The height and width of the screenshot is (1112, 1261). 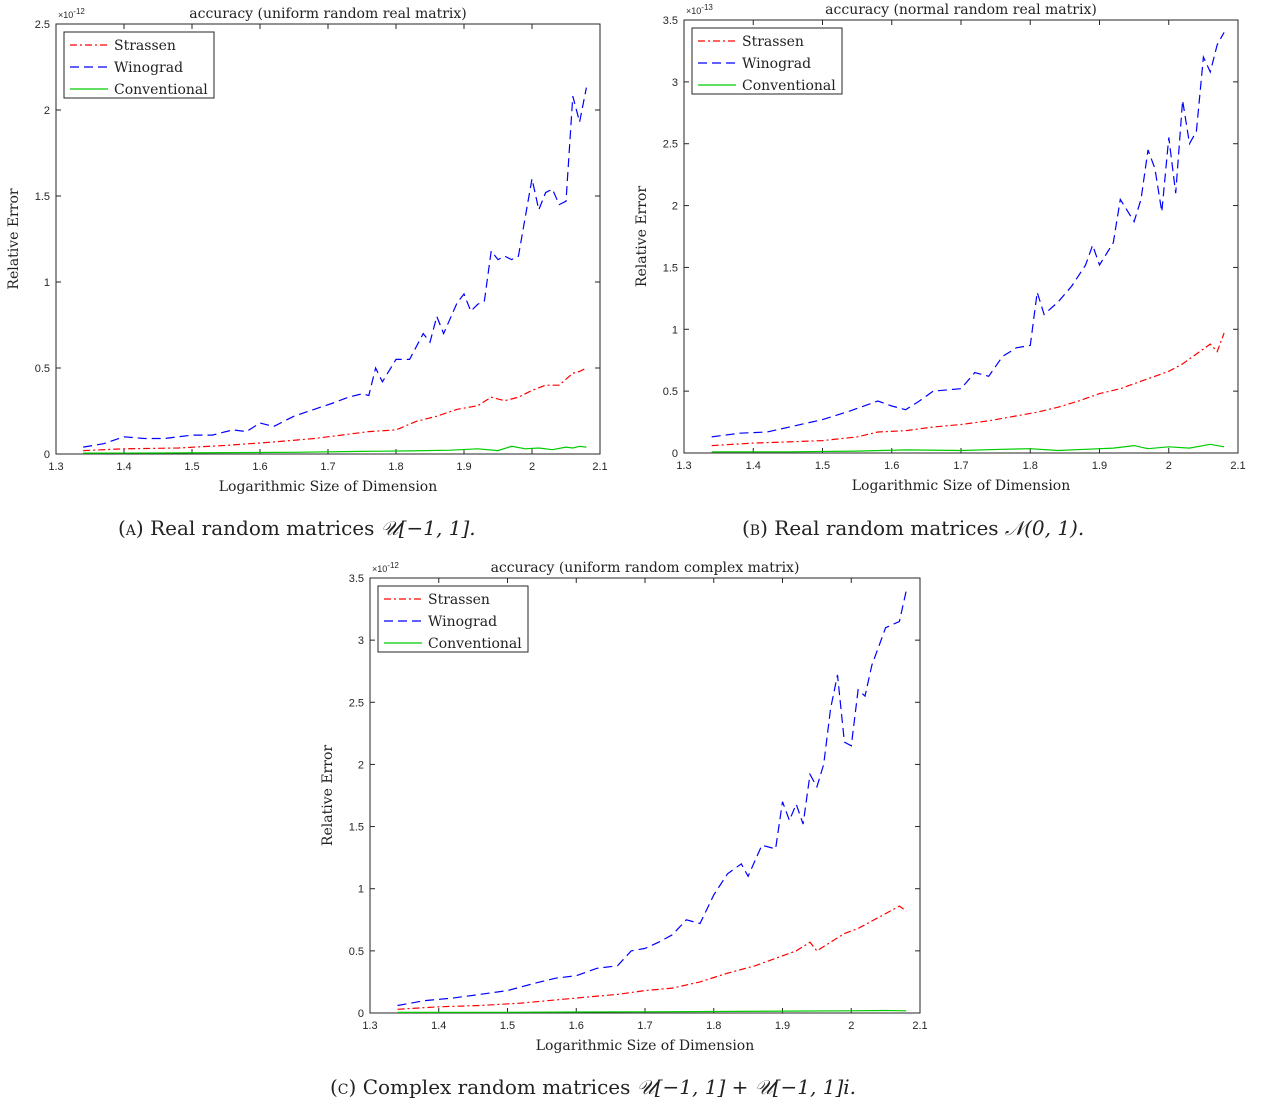 What do you see at coordinates (79, 11) in the screenshot?
I see `chart-a-exponent-power: -12` at bounding box center [79, 11].